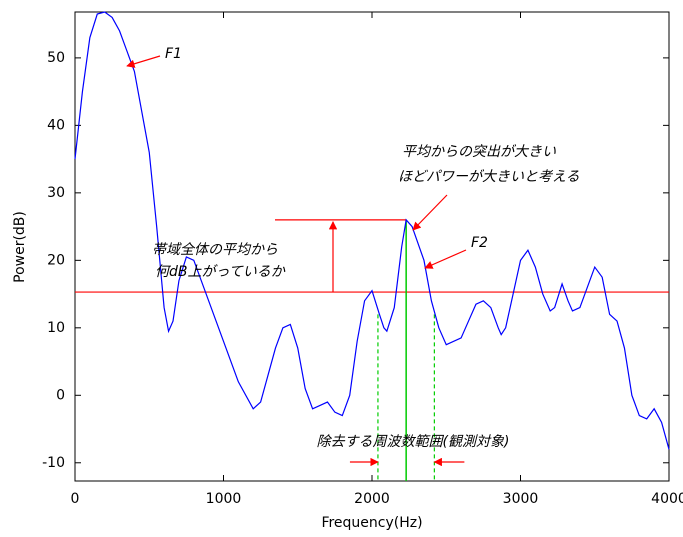 This screenshot has width=683, height=537. What do you see at coordinates (53, 463) in the screenshot?
I see `y-tick-label: -10` at bounding box center [53, 463].